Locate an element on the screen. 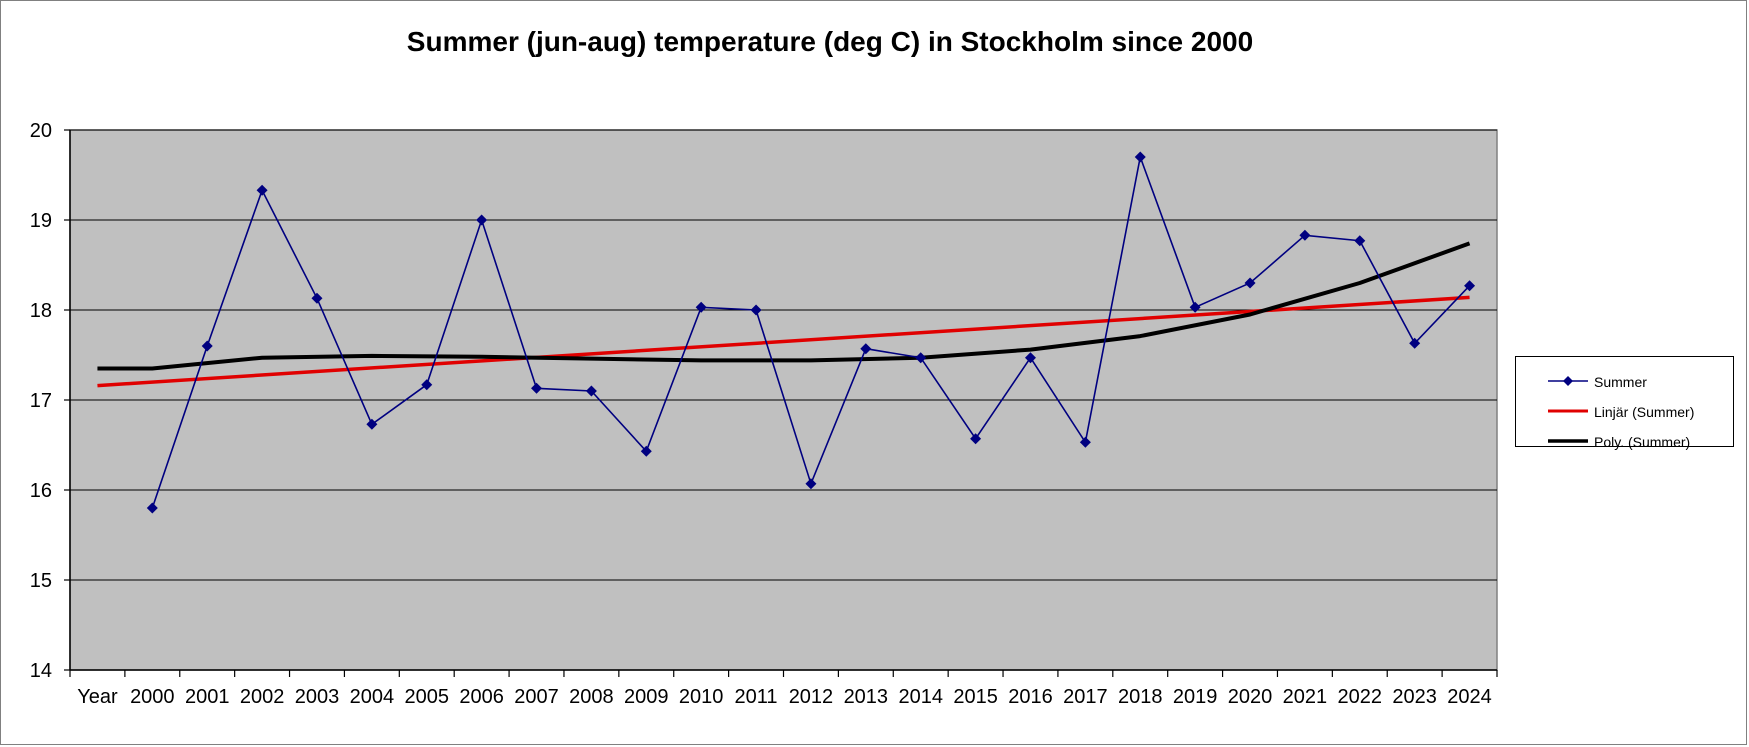 Image resolution: width=1749 pixels, height=747 pixels. x-tick-label: 2004 is located at coordinates (372, 697).